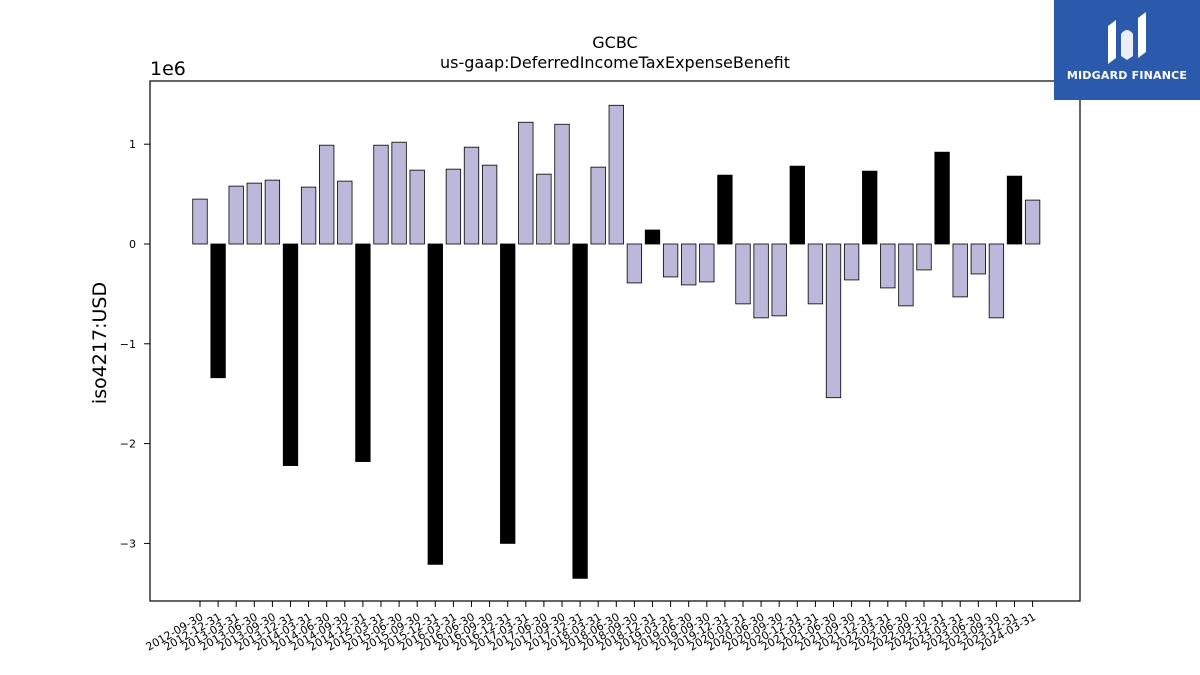 The height and width of the screenshot is (675, 1200). What do you see at coordinates (128, 543) in the screenshot?
I see `y-tick-label: −3` at bounding box center [128, 543].